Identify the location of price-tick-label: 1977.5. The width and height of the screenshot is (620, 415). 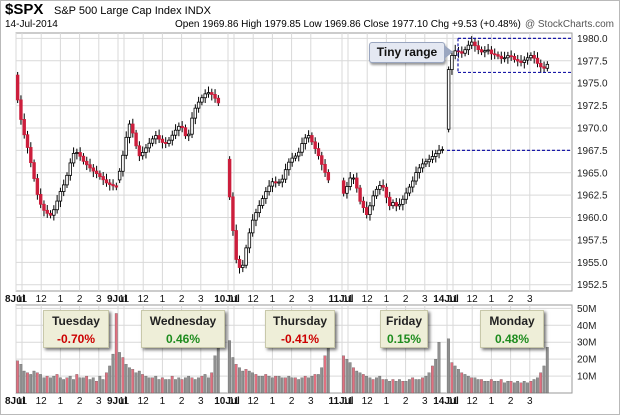
(592, 61).